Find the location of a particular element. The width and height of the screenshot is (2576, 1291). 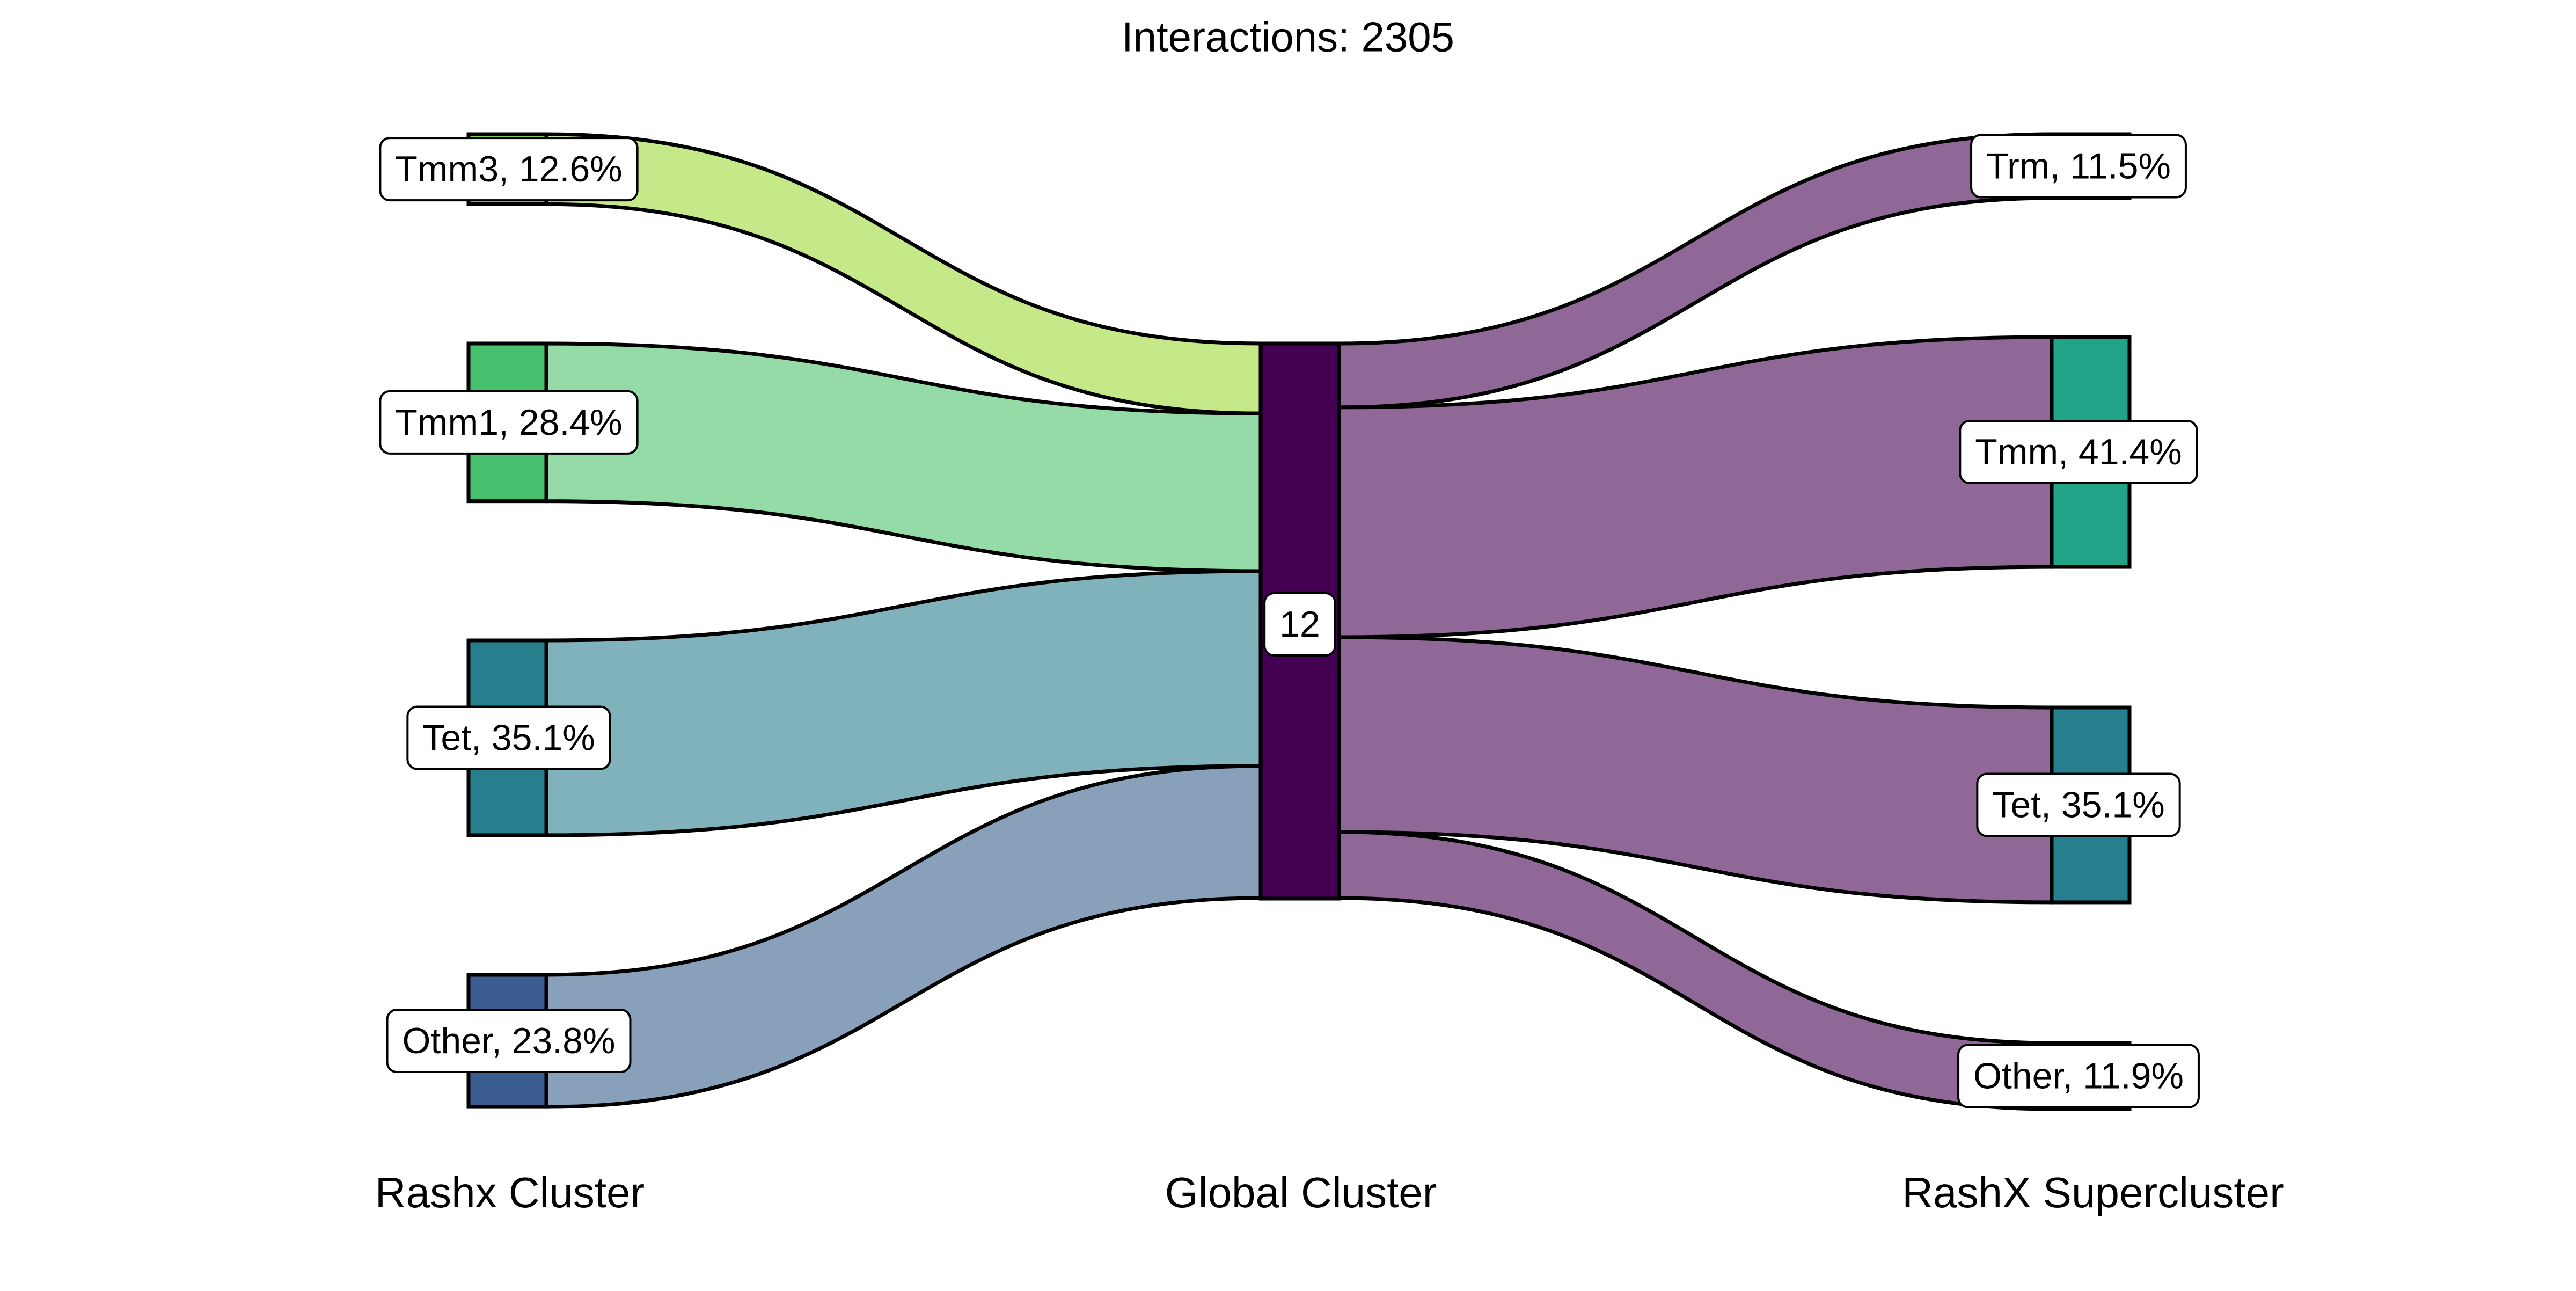

label-left-tmm3-box is located at coordinates (509, 169).